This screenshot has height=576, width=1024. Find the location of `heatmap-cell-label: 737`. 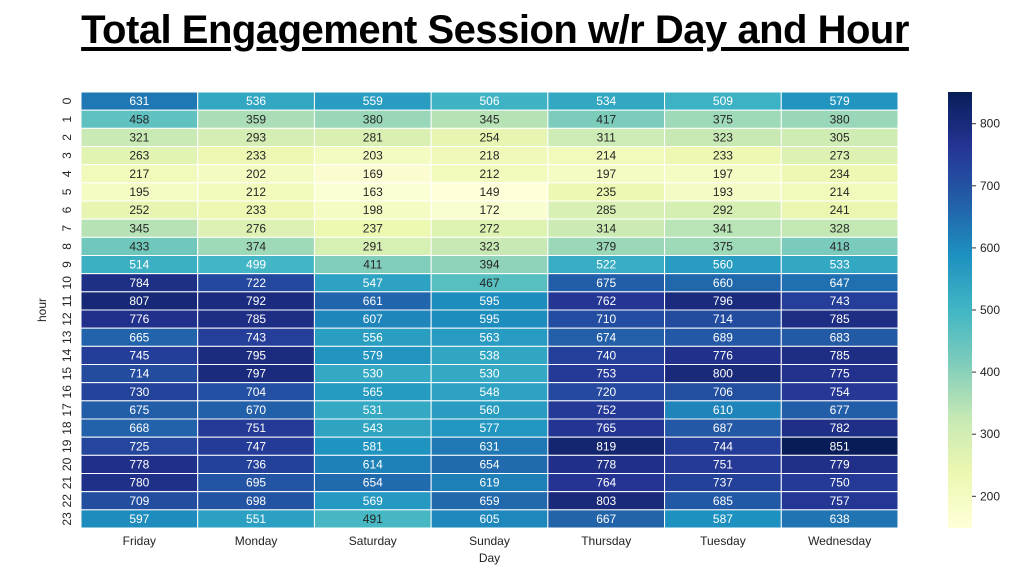

heatmap-cell-label: 737 is located at coordinates (723, 483).